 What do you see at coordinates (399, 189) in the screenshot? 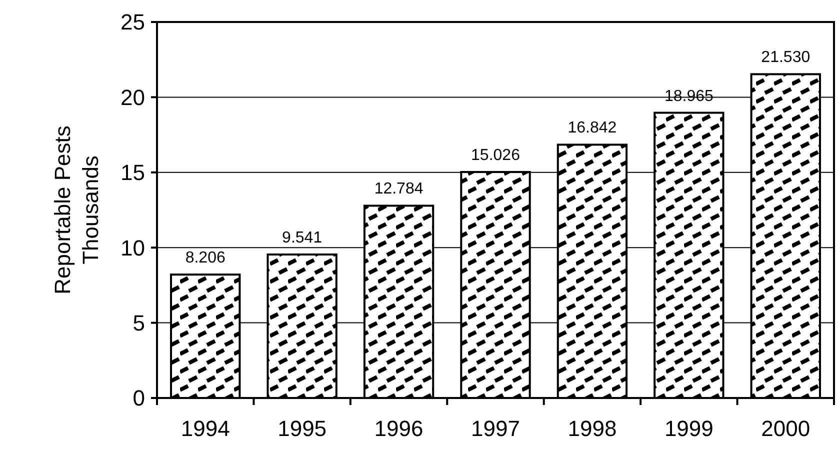
I see `data-label: 12.784` at bounding box center [399, 189].